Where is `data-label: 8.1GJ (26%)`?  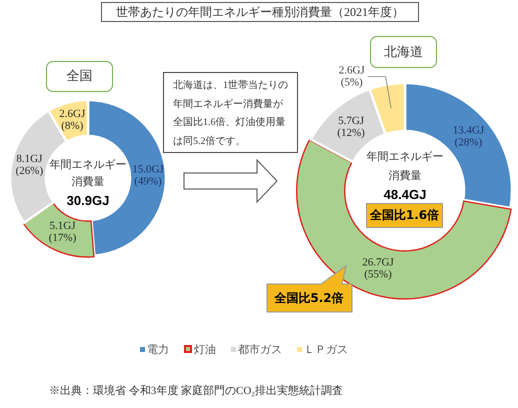 data-label: 8.1GJ (26%) is located at coordinates (30, 165).